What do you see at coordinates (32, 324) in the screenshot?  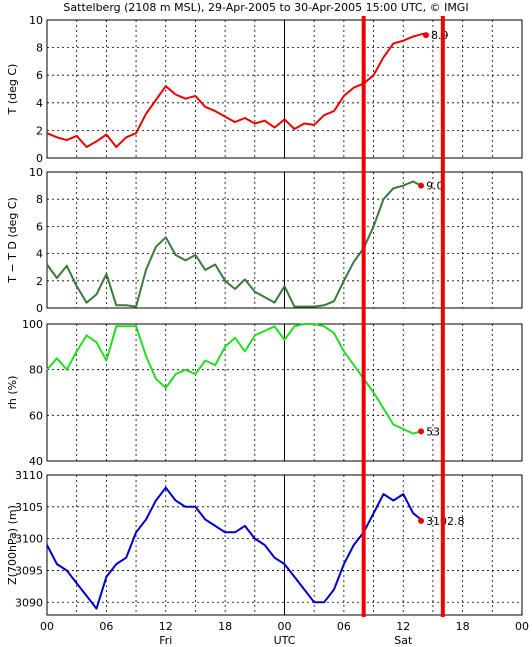 I see `y-tick-label: 100` at bounding box center [32, 324].